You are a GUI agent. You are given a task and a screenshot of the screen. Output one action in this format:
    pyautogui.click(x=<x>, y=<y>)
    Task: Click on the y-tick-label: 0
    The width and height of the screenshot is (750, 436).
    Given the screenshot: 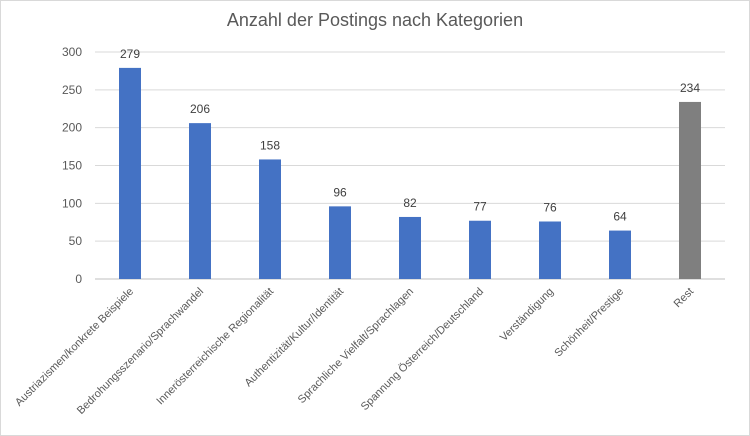 What is the action you would take?
    pyautogui.click(x=78, y=279)
    